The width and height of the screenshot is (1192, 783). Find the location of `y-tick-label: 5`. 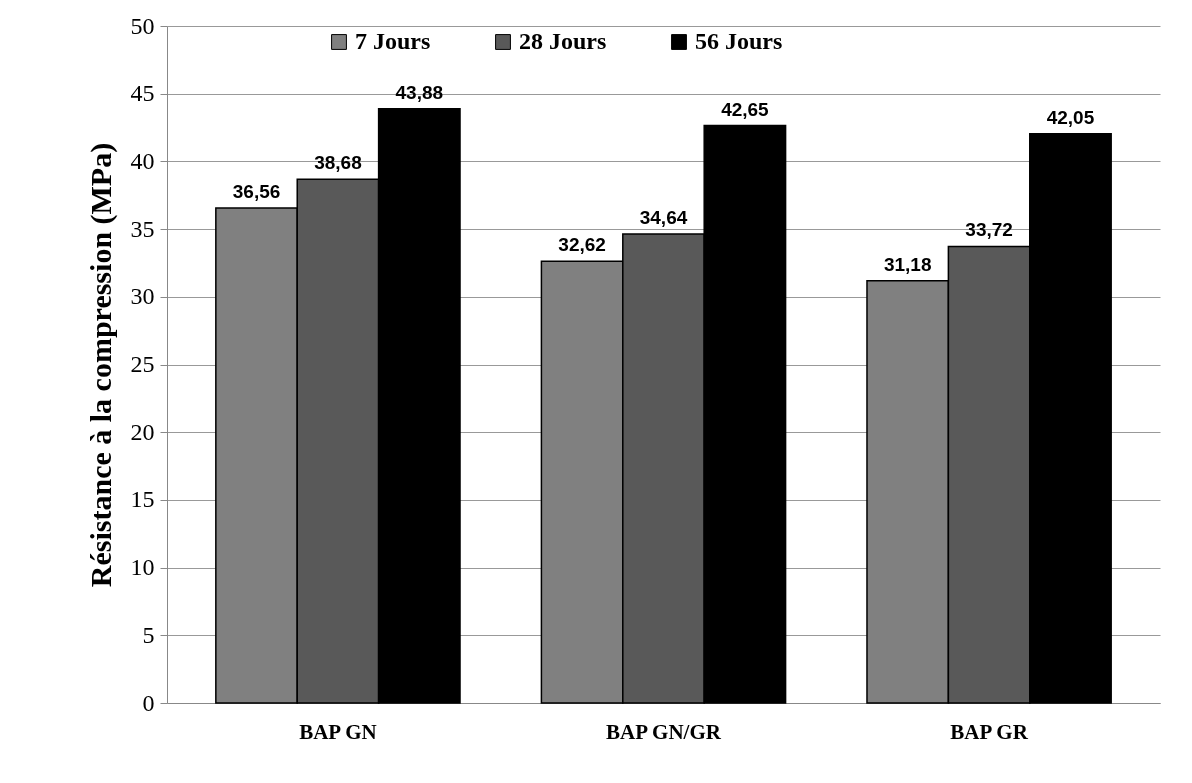

y-tick-label: 5 is located at coordinates (148, 634).